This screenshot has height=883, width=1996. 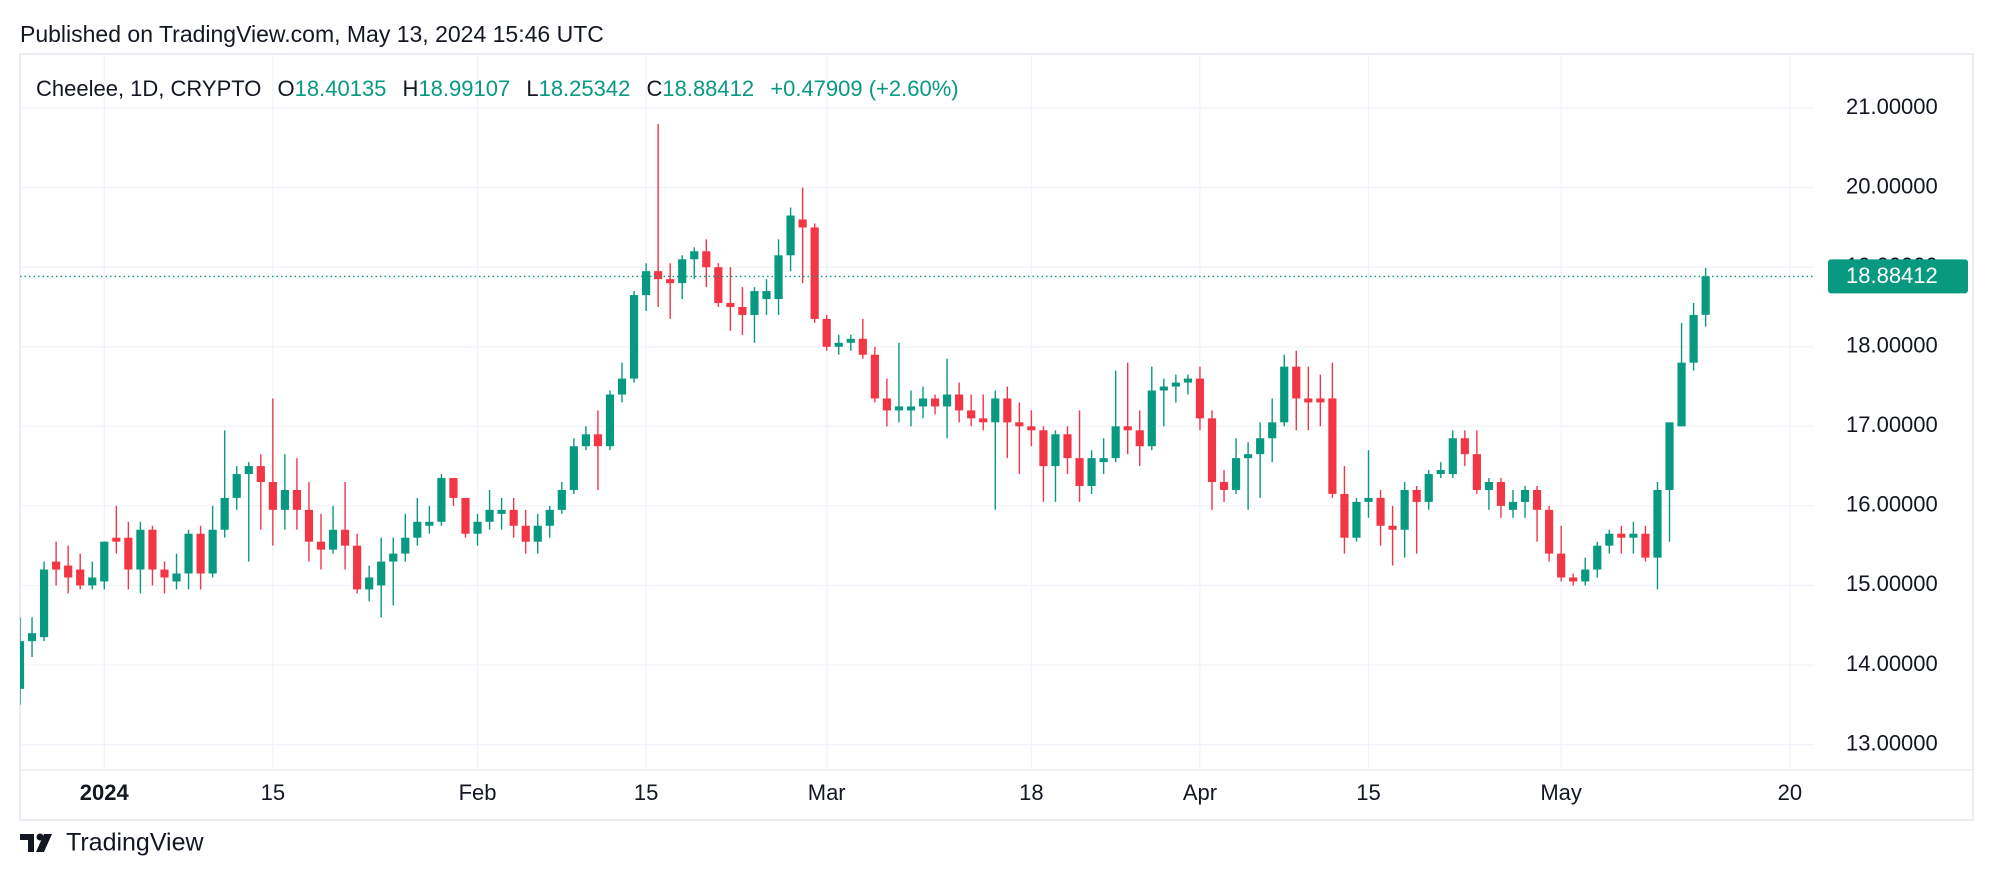 I want to click on open-value: 18.40135, so click(x=341, y=88).